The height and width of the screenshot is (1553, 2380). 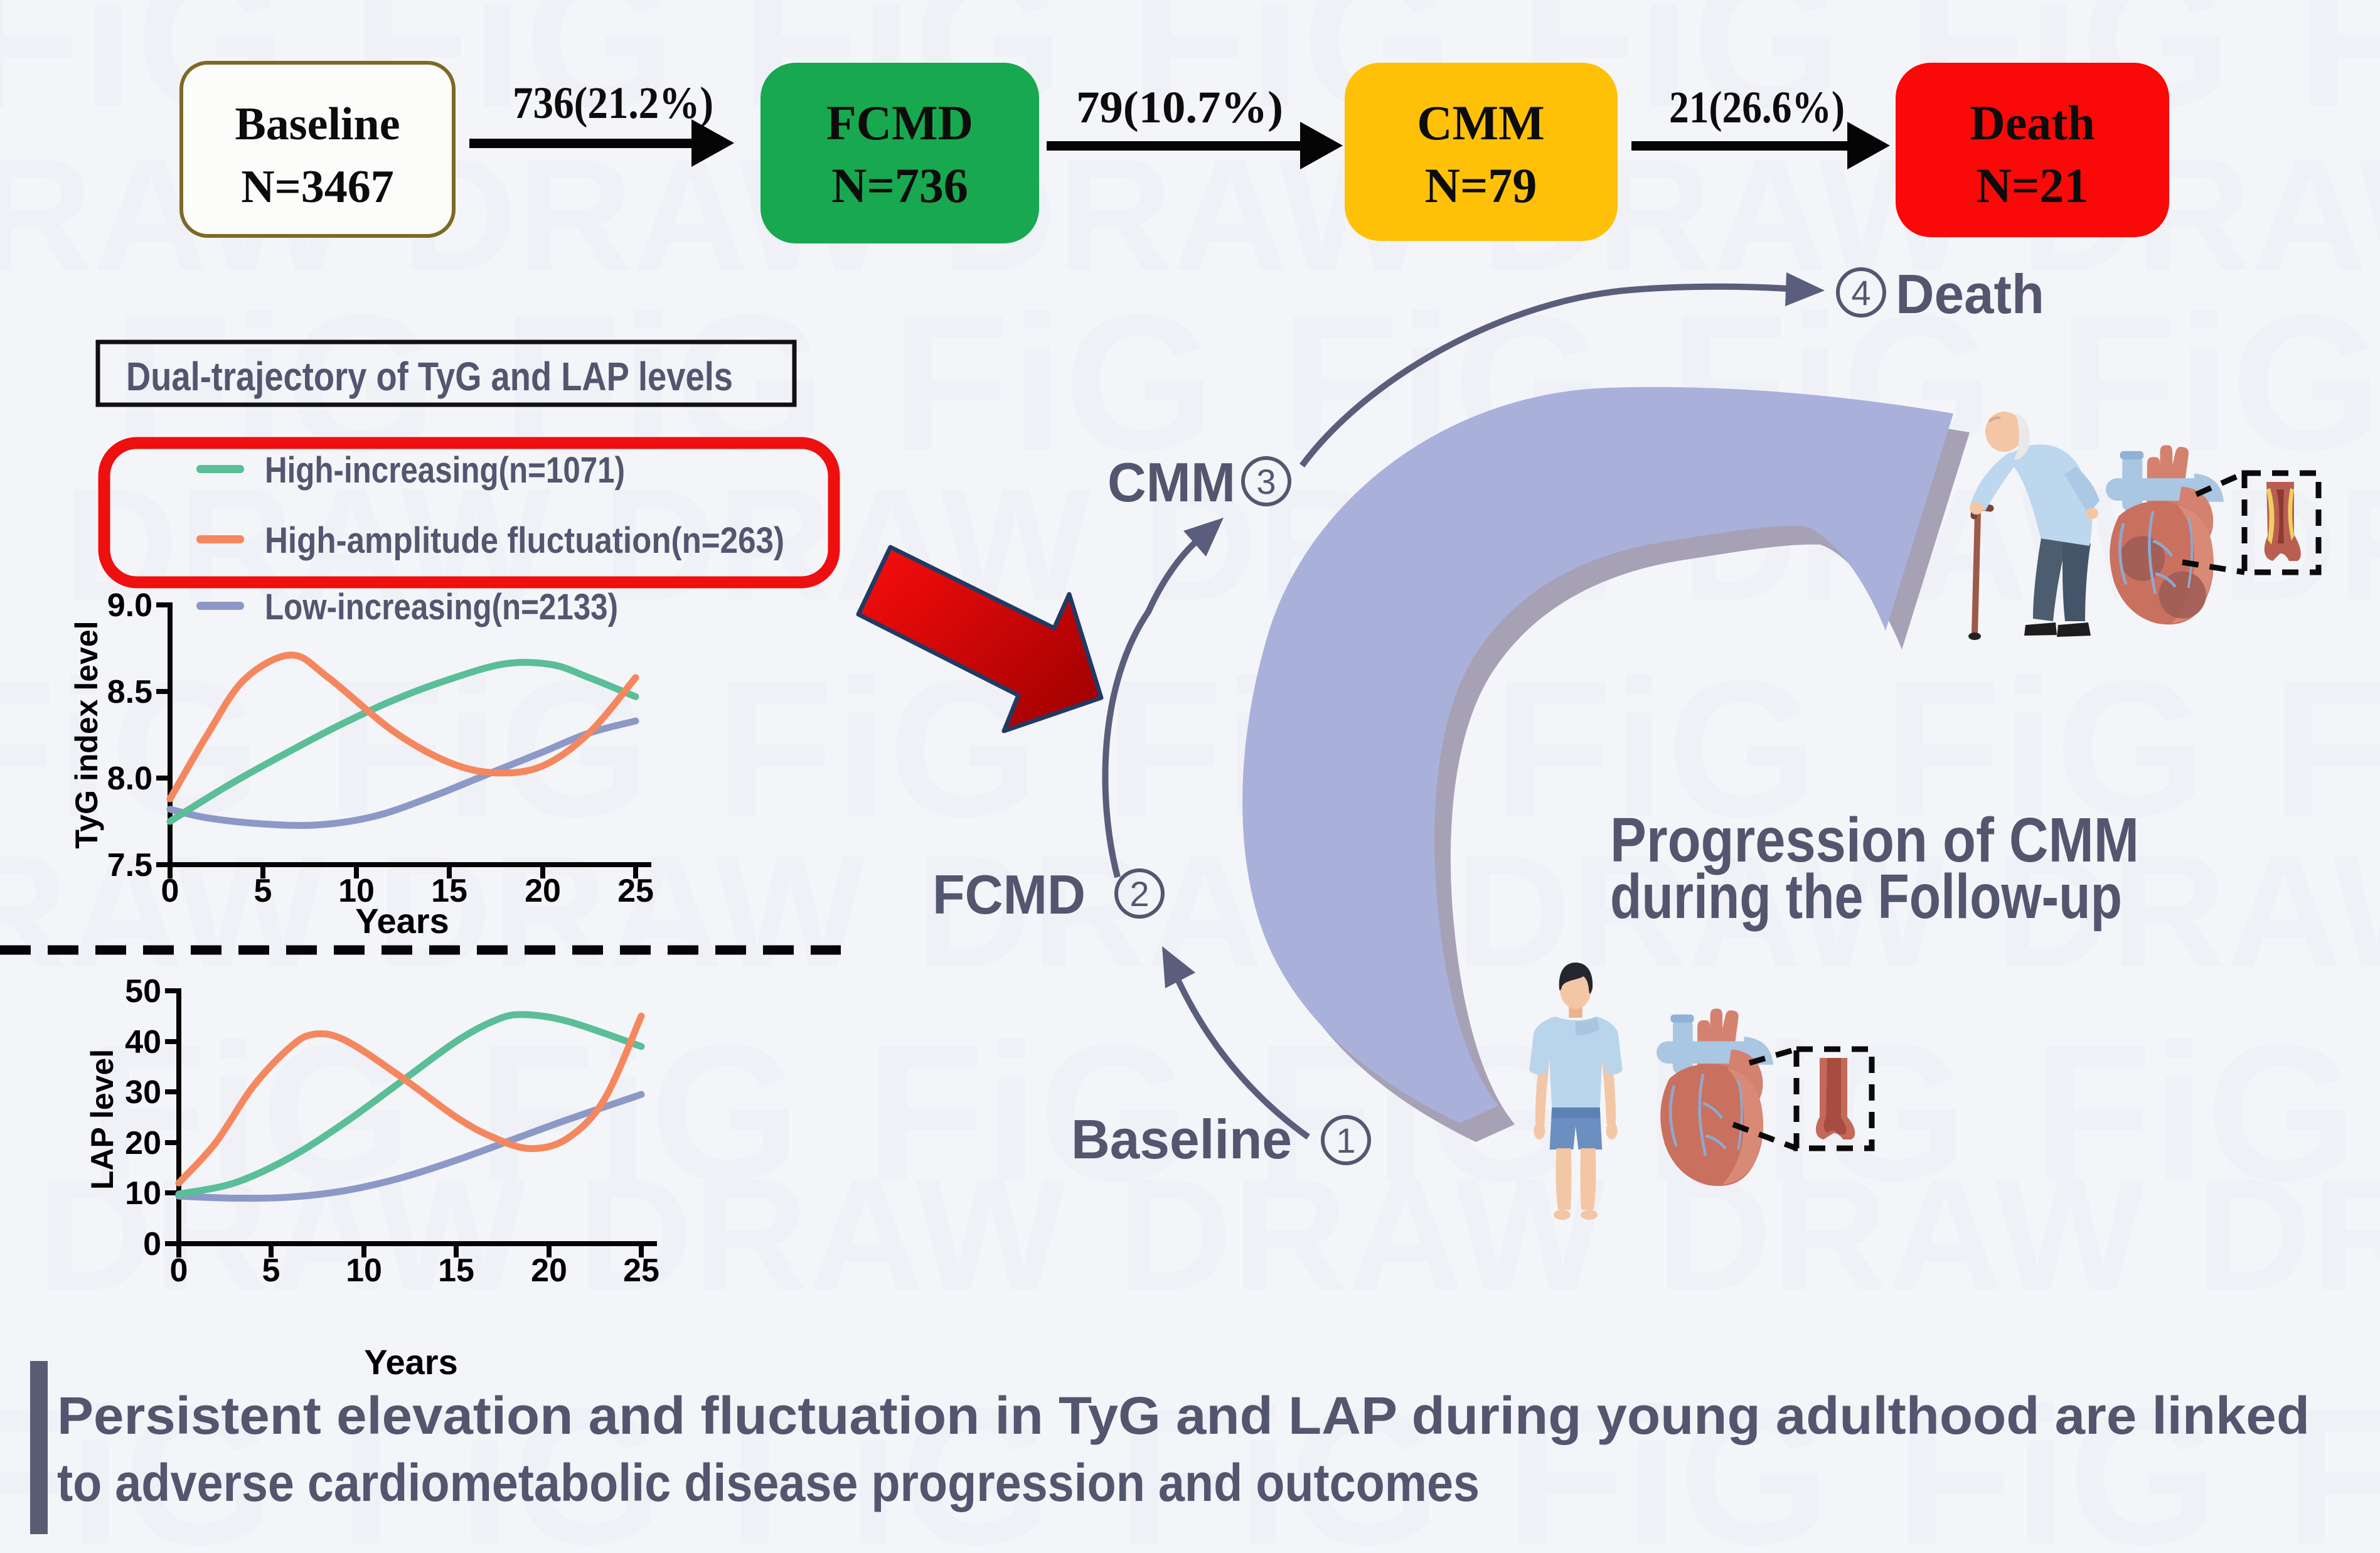 I want to click on svg-text: during the Follow-up, so click(x=1866, y=897).